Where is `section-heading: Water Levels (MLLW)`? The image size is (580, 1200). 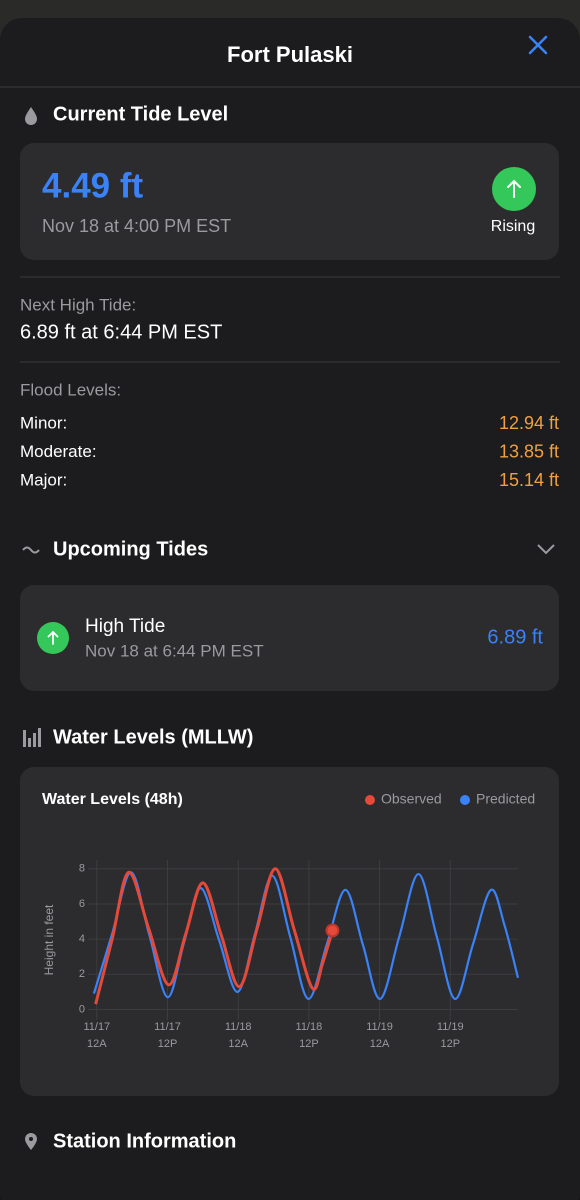 section-heading: Water Levels (MLLW) is located at coordinates (153, 737).